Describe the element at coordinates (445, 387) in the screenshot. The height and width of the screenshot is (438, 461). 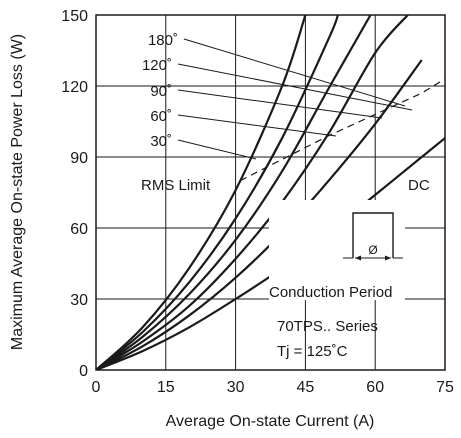
I see `x-tick-label: 75` at that location.